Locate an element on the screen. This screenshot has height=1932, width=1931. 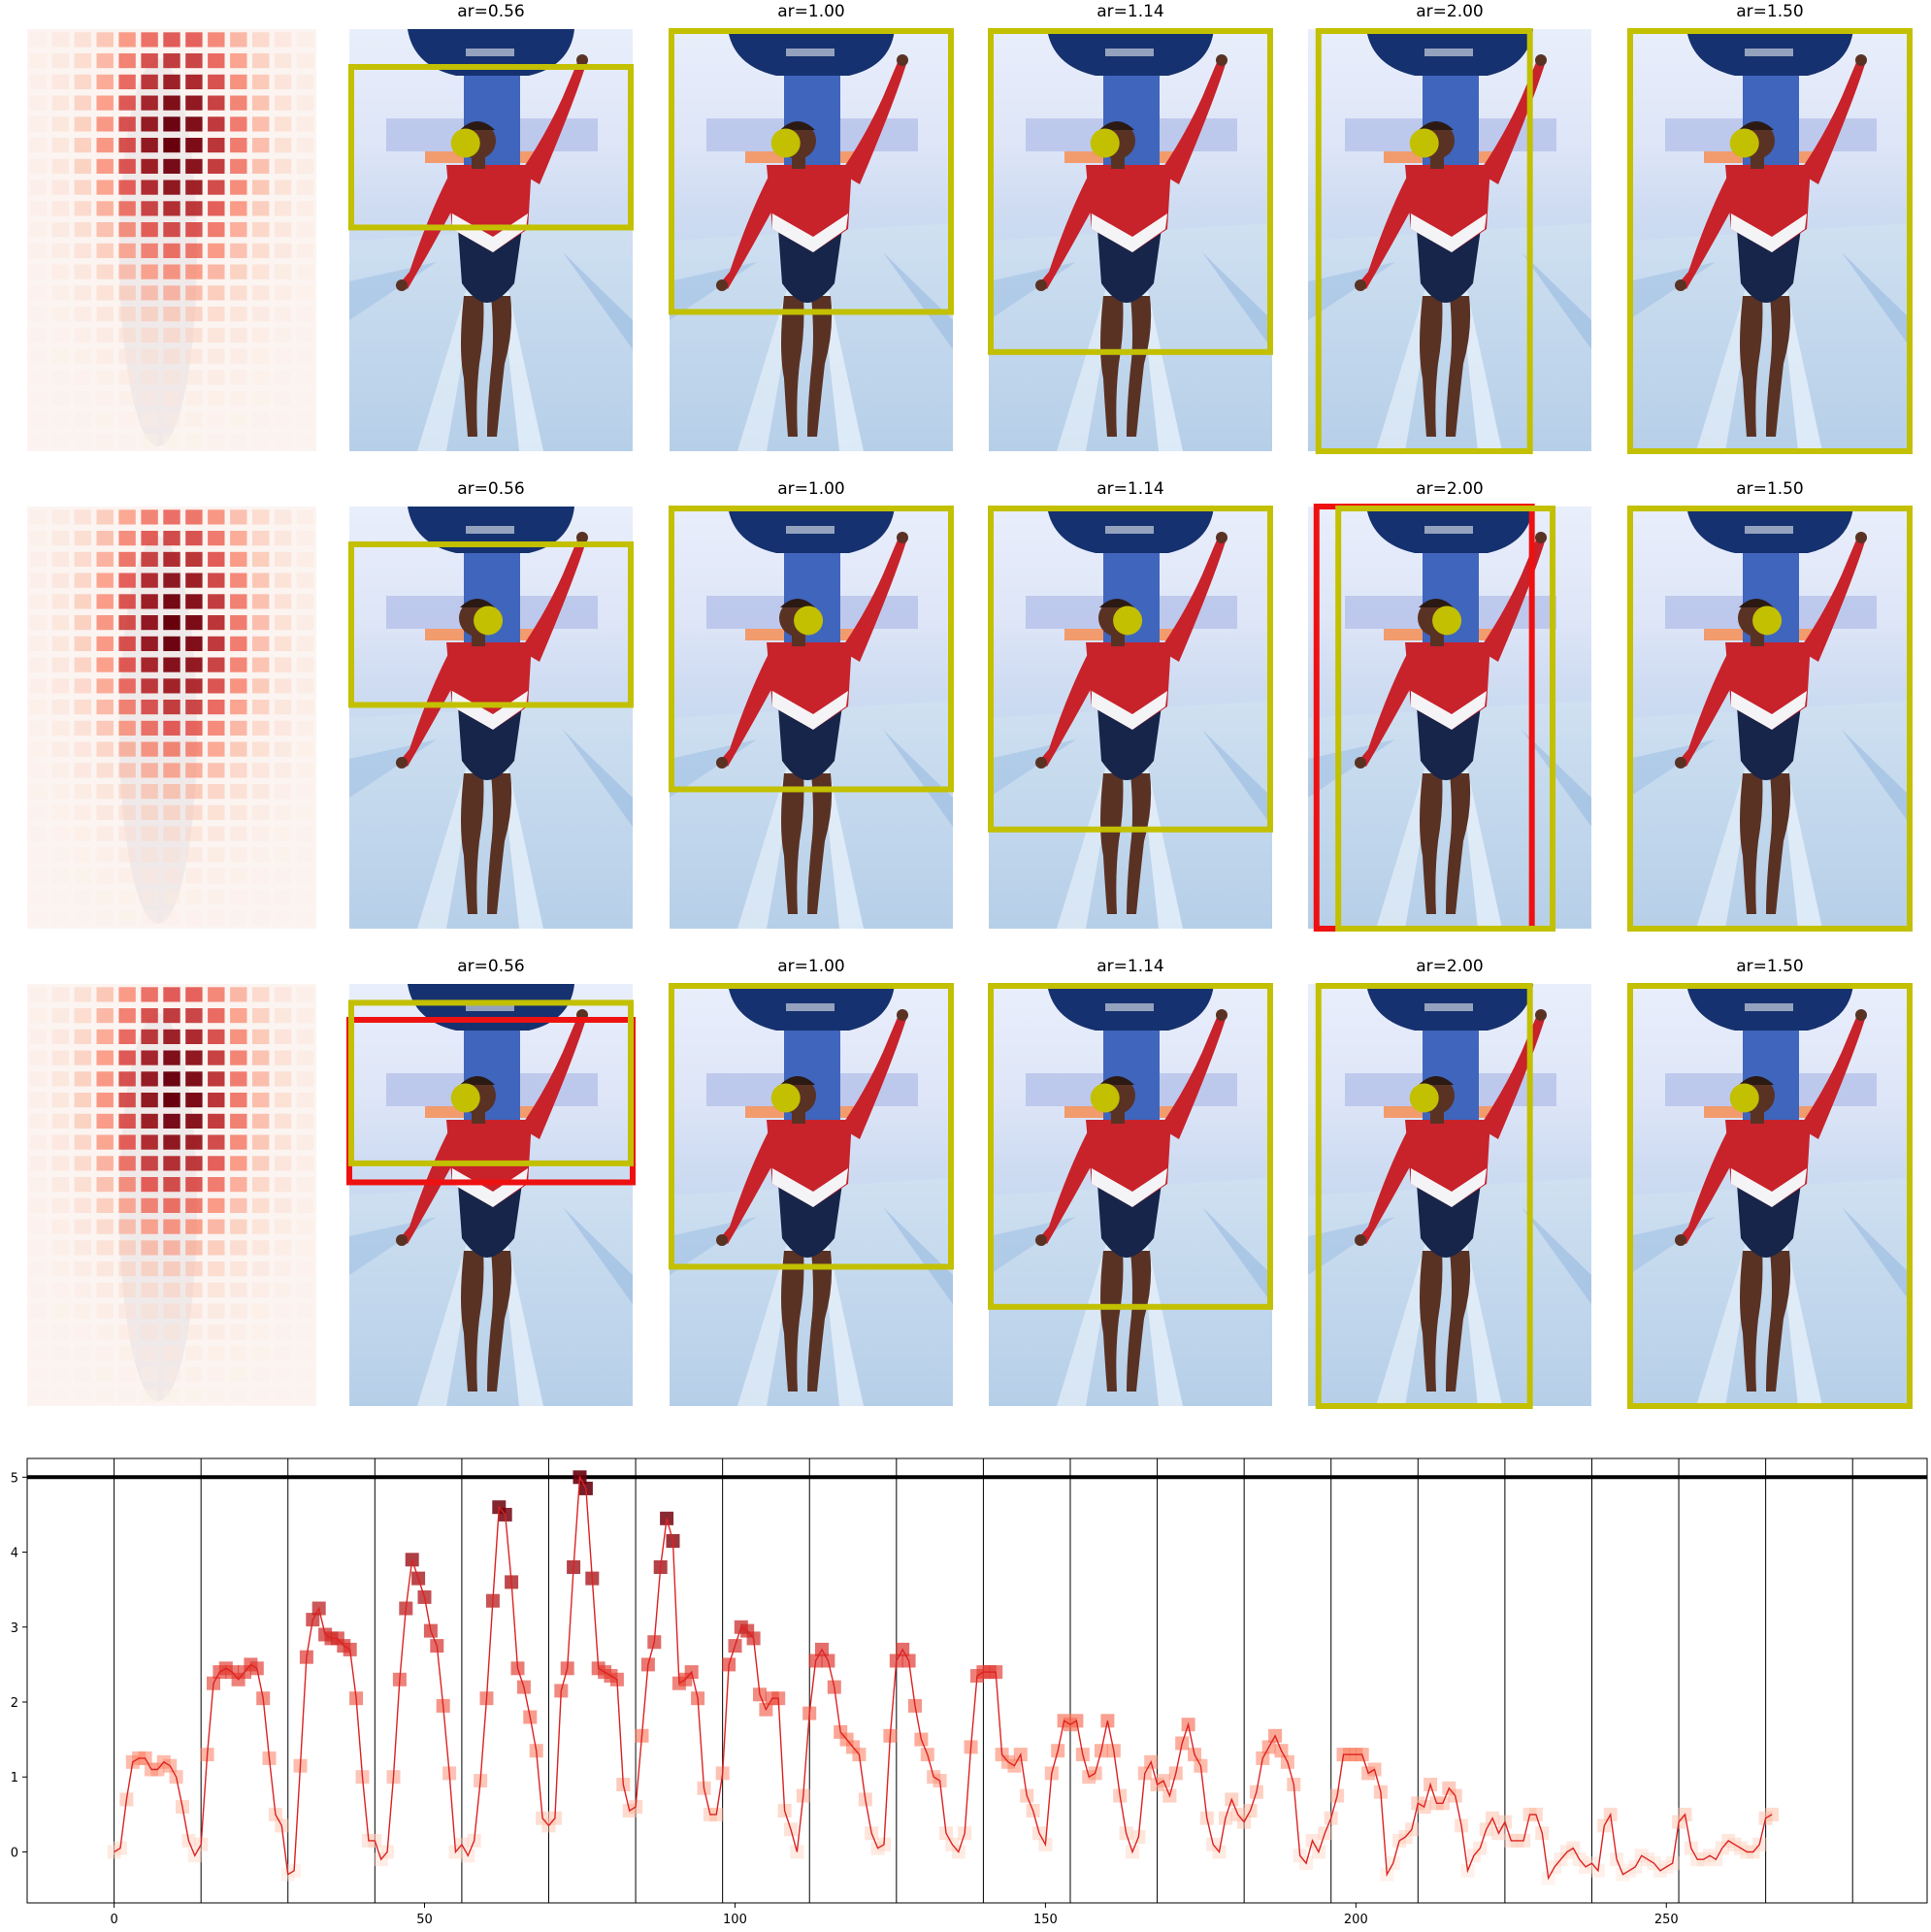
panel-title: ar=2.00 is located at coordinates (1450, 489).